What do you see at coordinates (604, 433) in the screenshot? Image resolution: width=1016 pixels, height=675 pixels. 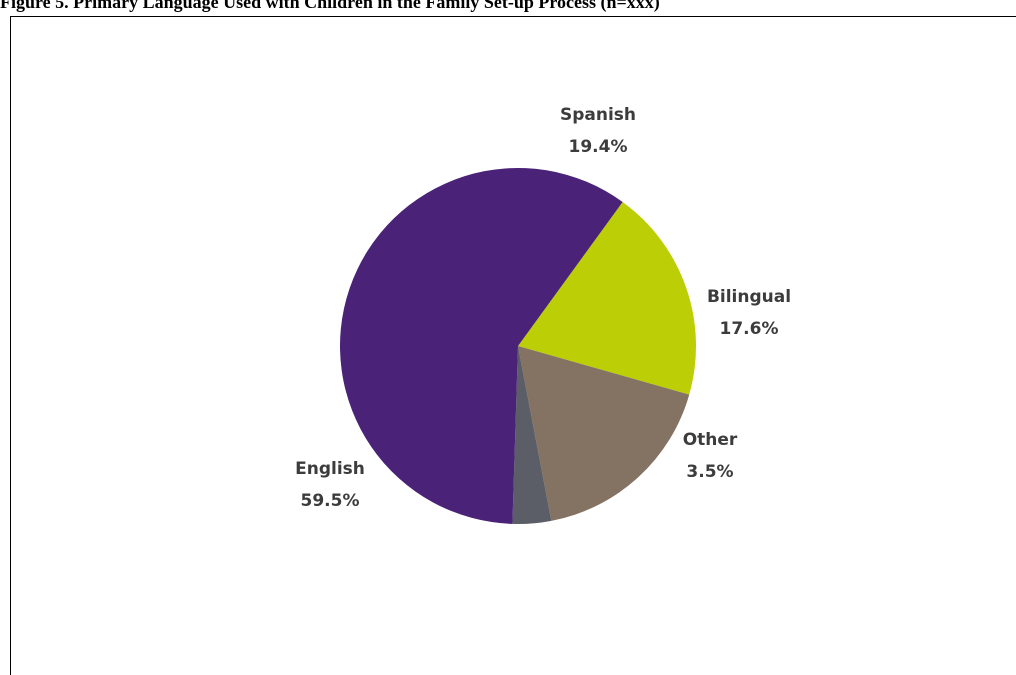 I see `pie-slice-bilingual` at bounding box center [604, 433].